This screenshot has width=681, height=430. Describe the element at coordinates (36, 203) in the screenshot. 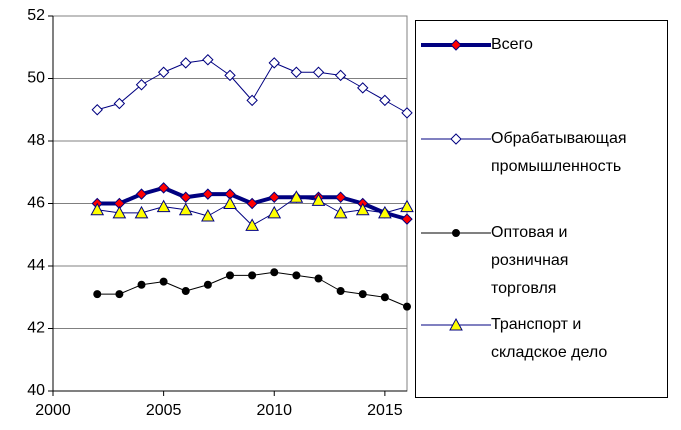

I see `y-tick-label: 46` at that location.